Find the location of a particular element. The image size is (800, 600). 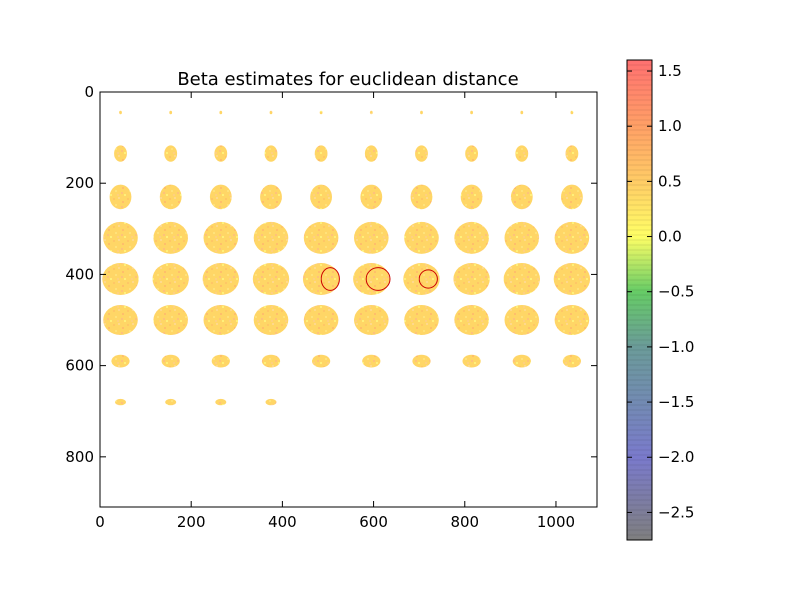

colorbar-fill is located at coordinates (639, 300).